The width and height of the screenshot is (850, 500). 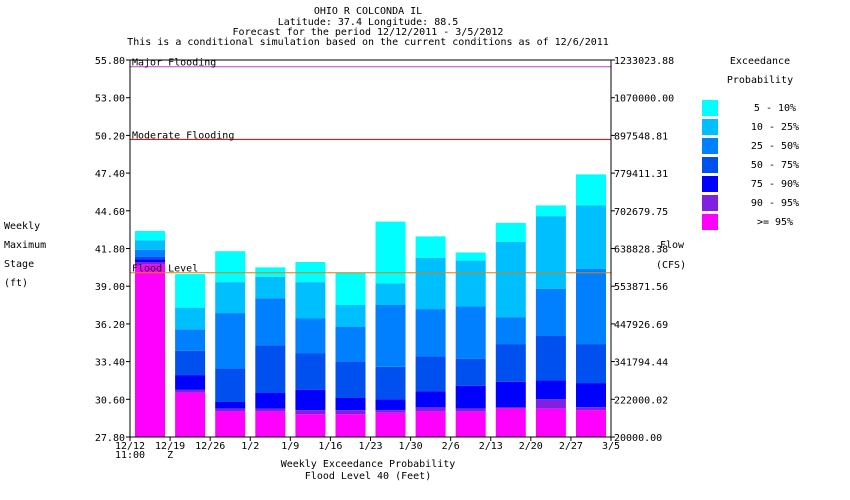 I want to click on bar-segment-1/23-1, so click(x=390, y=294).